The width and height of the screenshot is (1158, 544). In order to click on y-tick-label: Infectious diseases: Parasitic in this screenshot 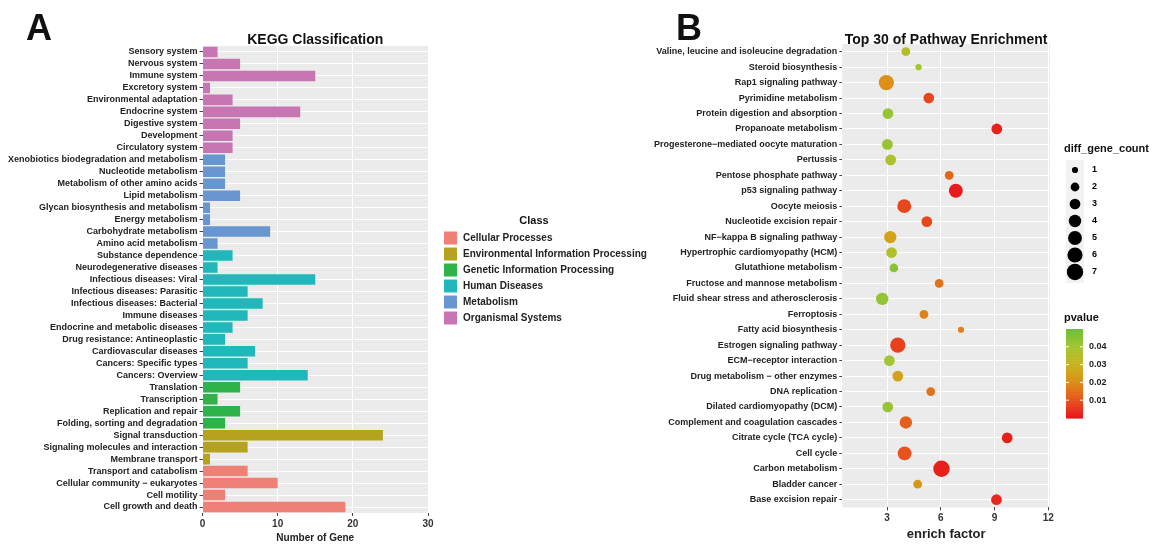, I will do `click(134, 290)`.